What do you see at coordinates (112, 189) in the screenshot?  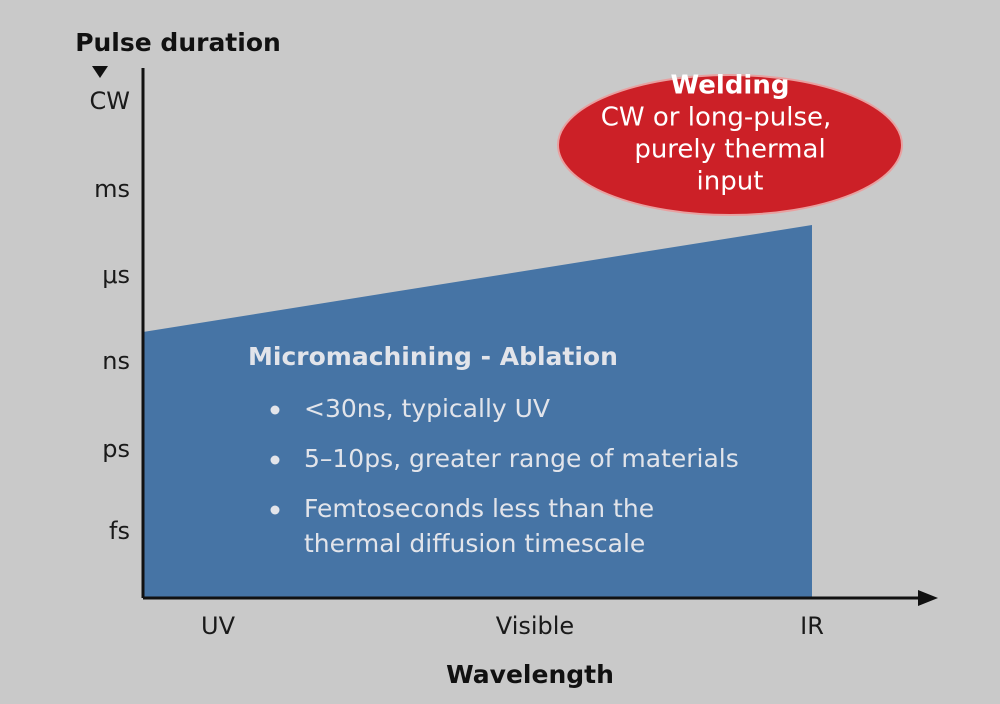 I see `y-tick: ms` at bounding box center [112, 189].